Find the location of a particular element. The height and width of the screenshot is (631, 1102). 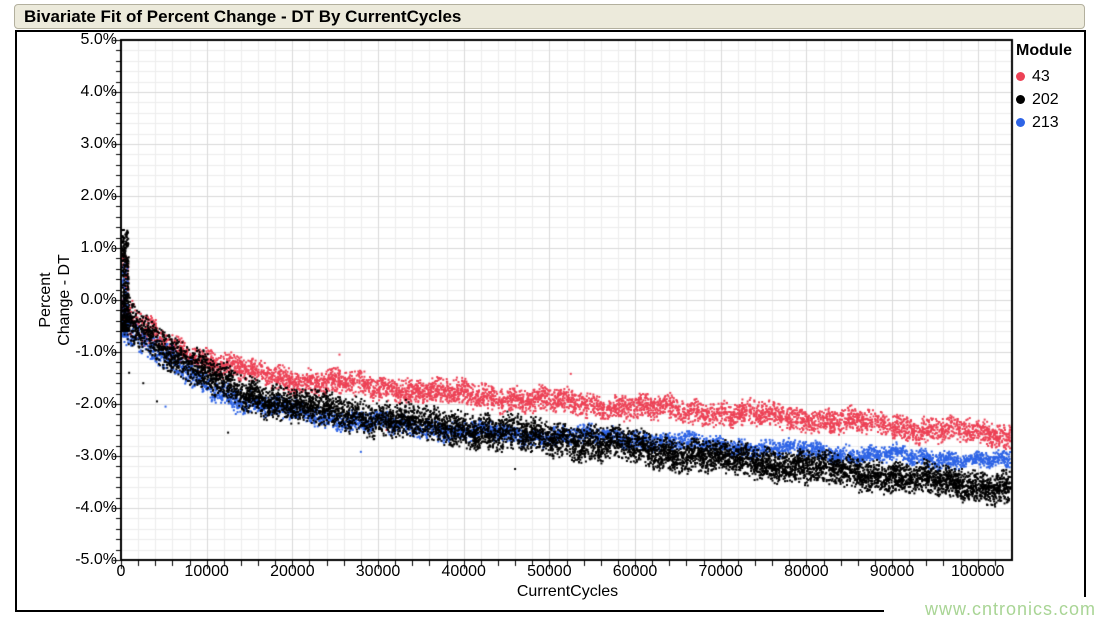

x-tick-label: 100000 is located at coordinates (978, 571).